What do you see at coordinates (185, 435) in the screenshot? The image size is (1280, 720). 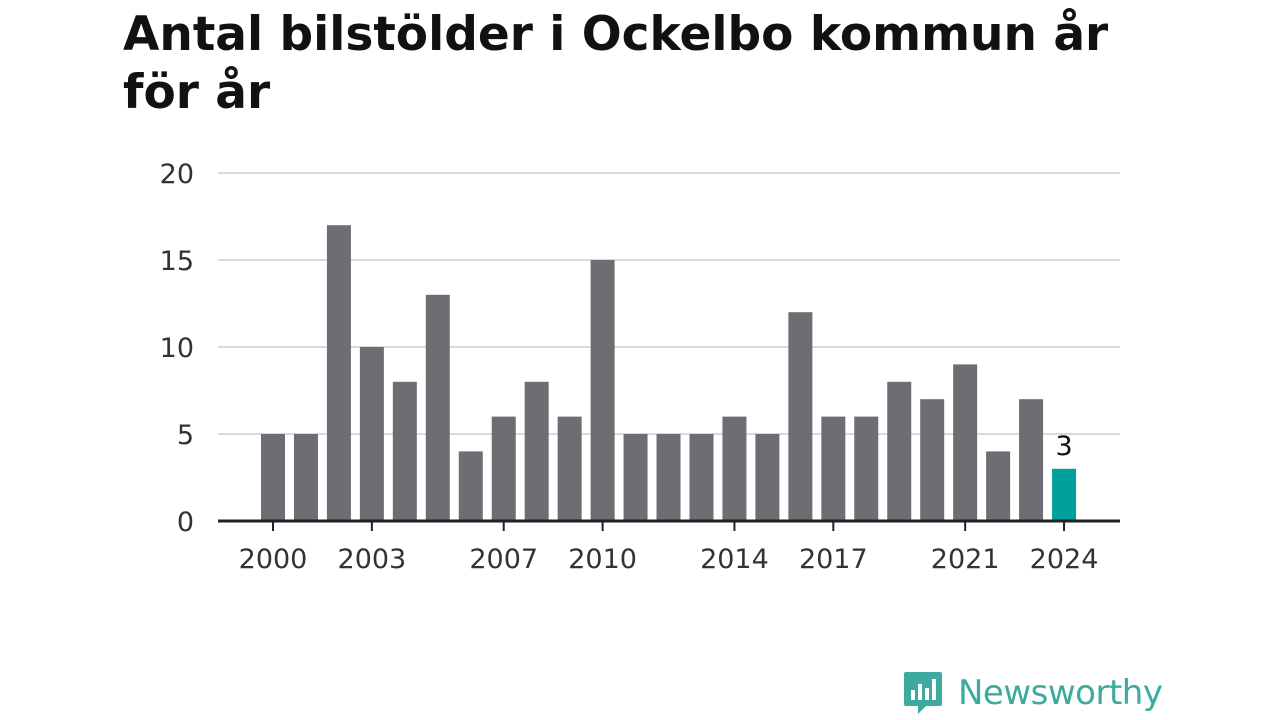 I see `y-tick-label: 5` at bounding box center [185, 435].